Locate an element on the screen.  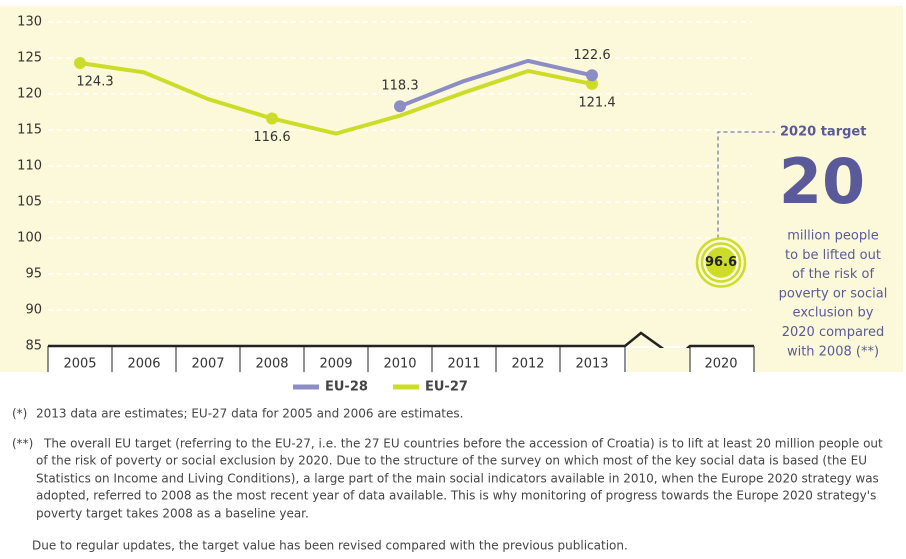
annotation-line: to be lifted out is located at coordinates (833, 255).